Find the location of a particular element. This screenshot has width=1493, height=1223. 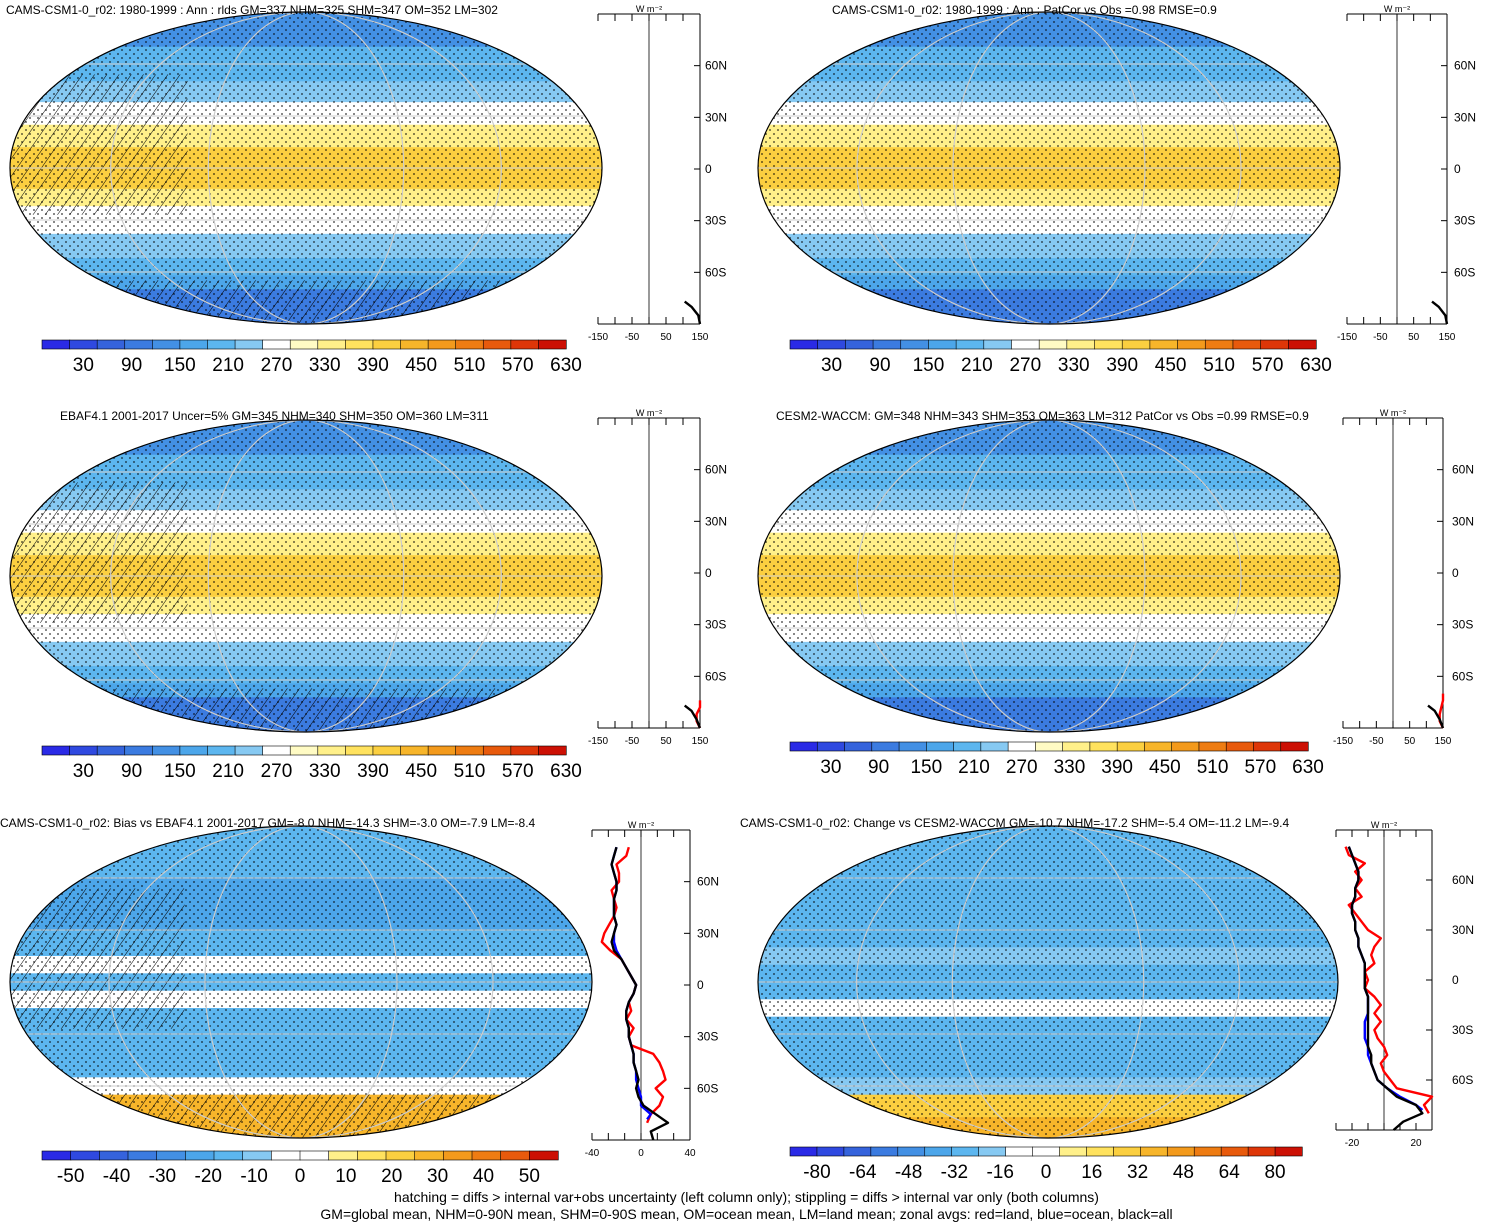

colorbar-label: 450 is located at coordinates (421, 771).